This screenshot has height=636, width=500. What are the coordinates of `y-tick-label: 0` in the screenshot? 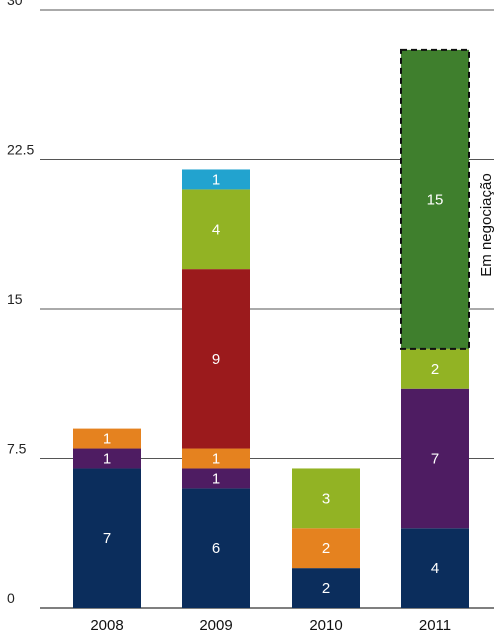 It's located at (11, 598).